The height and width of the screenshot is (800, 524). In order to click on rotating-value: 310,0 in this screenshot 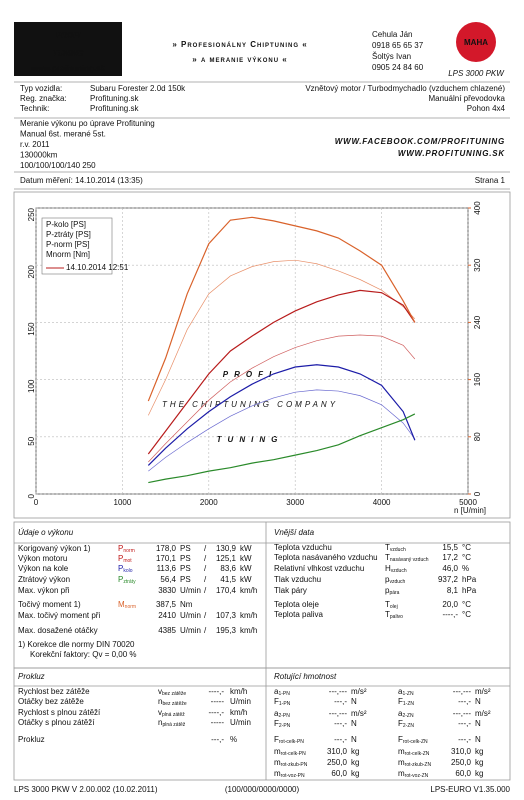, I will do `click(461, 751)`.